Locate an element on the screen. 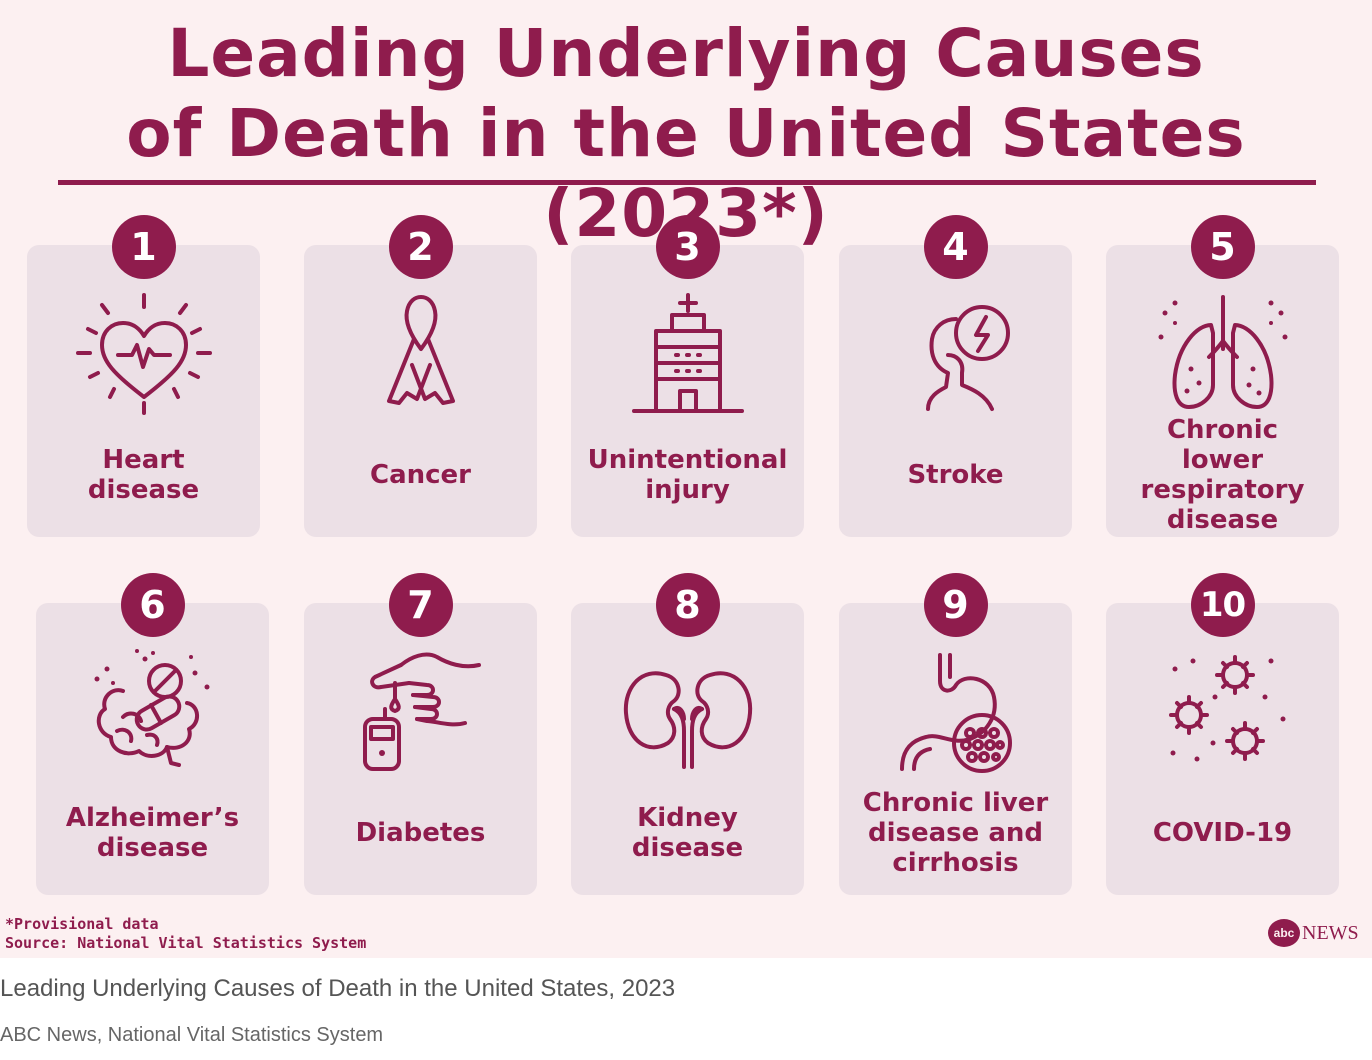  virus-icon is located at coordinates (1223, 712).